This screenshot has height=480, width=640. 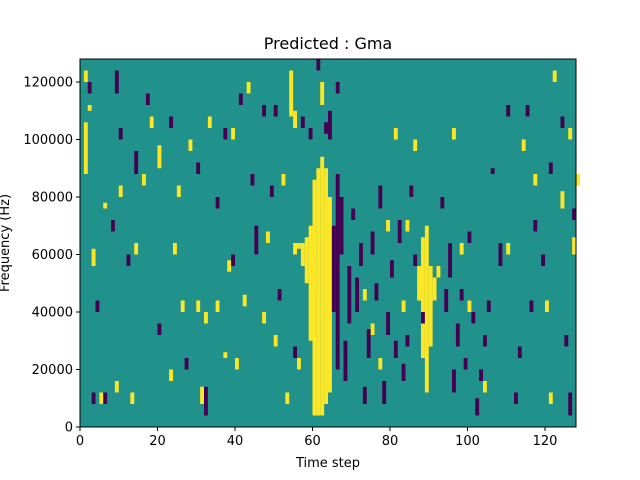 What do you see at coordinates (52, 370) in the screenshot?
I see `y-tick-label: 20000` at bounding box center [52, 370].